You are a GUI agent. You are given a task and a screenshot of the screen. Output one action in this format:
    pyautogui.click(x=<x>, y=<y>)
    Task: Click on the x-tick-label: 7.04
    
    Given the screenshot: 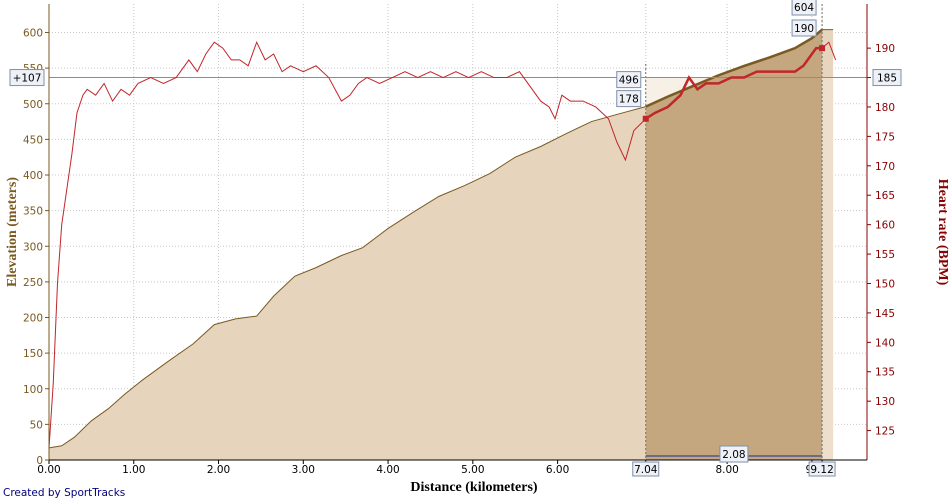 What is the action you would take?
    pyautogui.click(x=646, y=470)
    